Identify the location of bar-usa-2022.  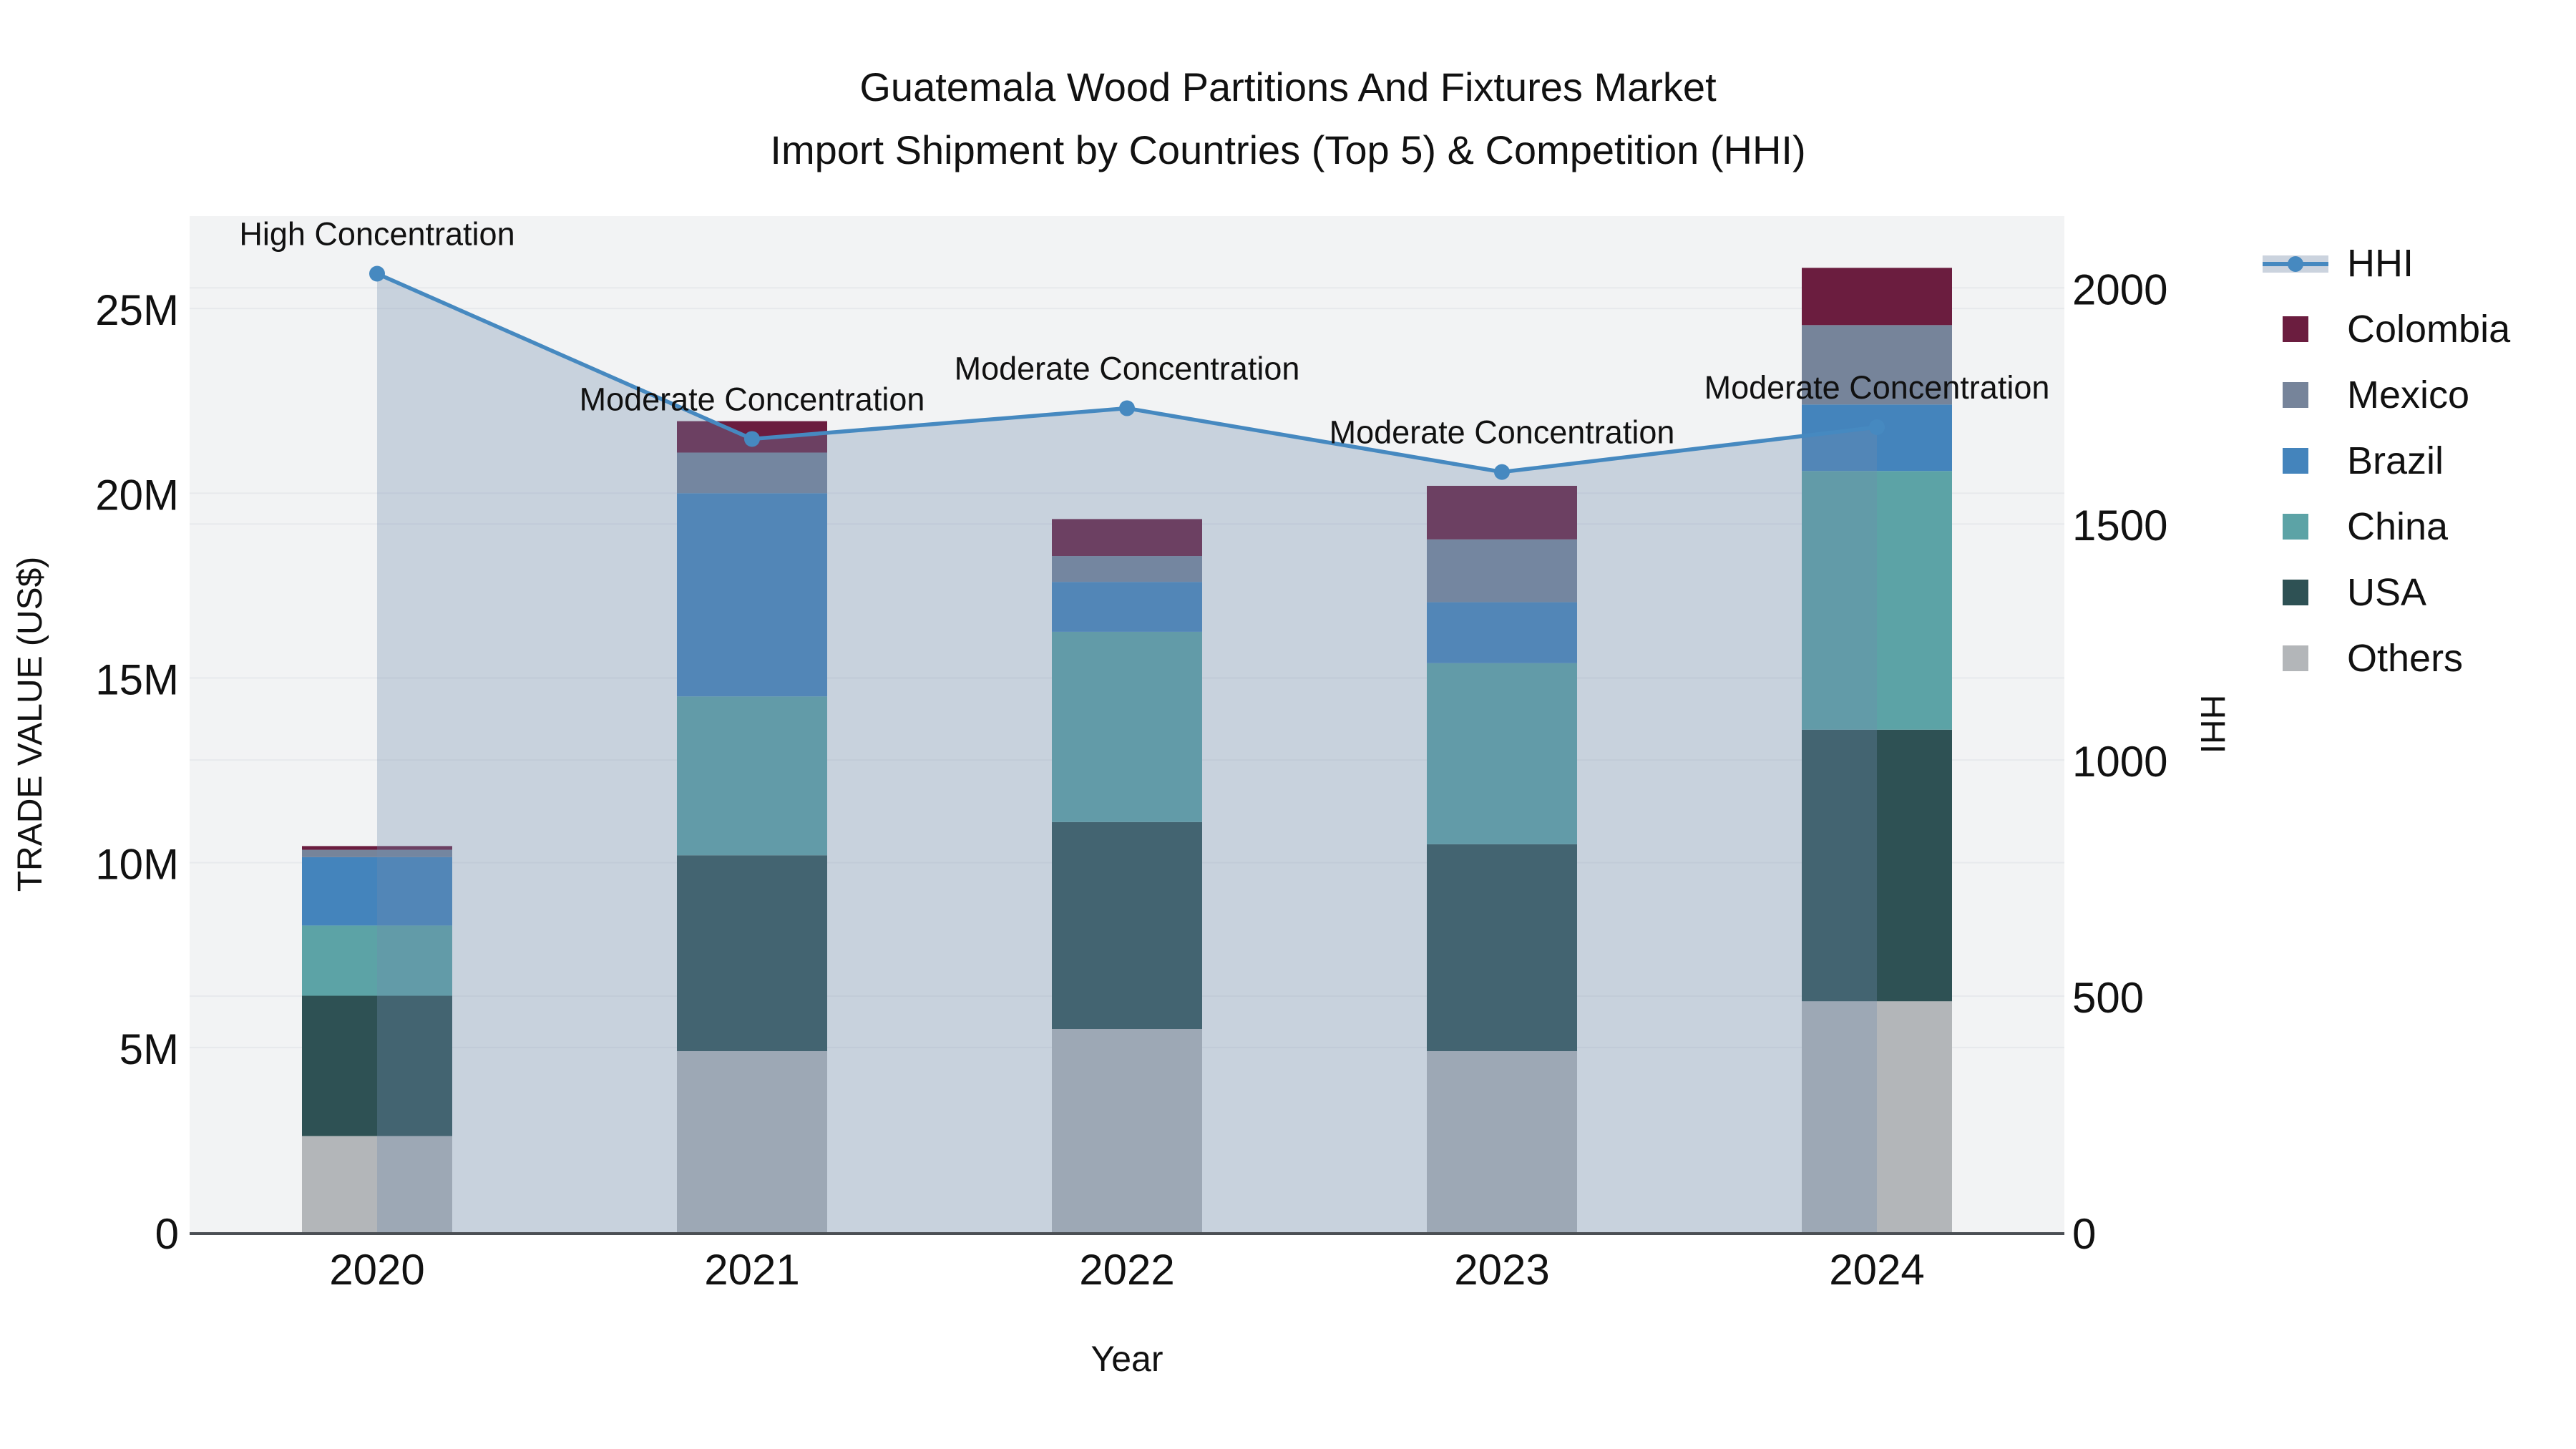
(1127, 925).